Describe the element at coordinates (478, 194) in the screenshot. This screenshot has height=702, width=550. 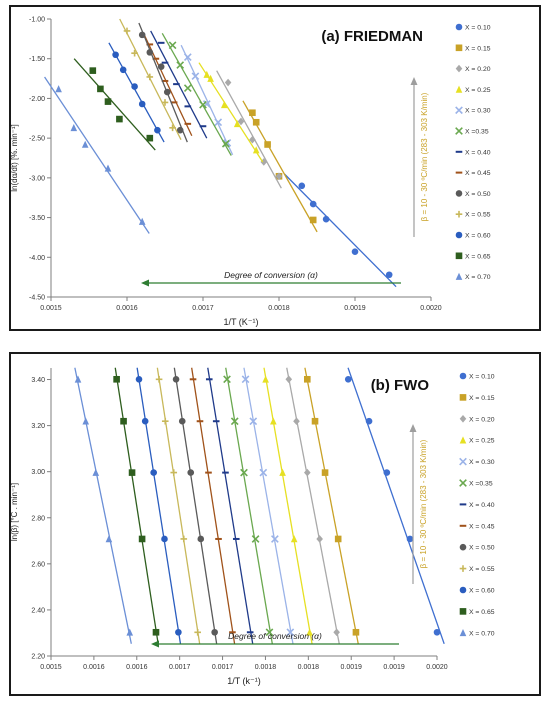
I see `legend-label: X = 0.50` at that location.